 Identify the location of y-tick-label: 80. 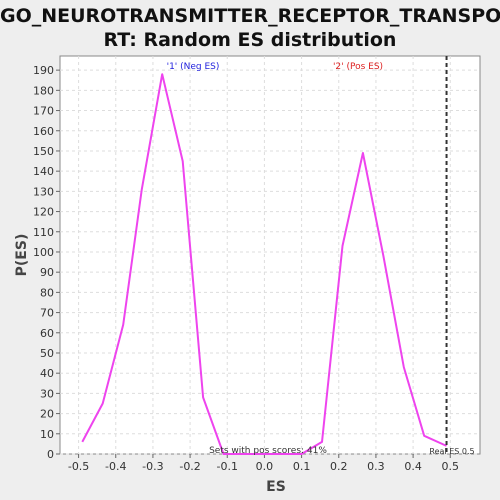
(47, 292).